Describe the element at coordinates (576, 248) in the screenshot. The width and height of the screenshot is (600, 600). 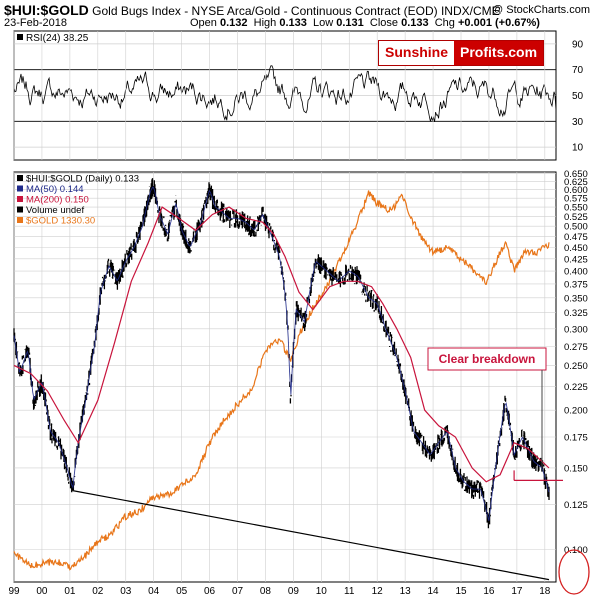
I see `price-tick-label: 0.450` at that location.